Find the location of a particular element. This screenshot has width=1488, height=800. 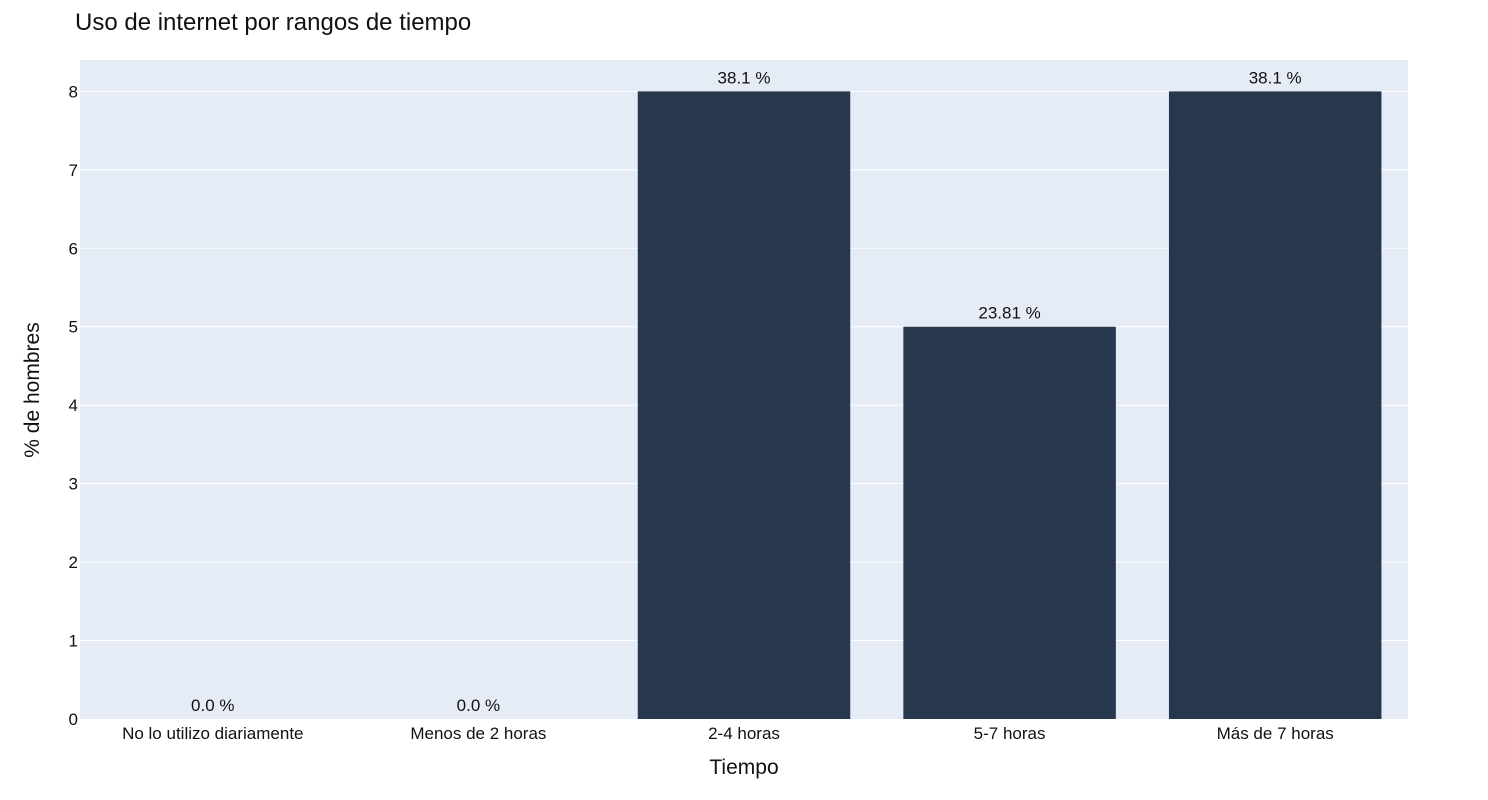

y-tick-label: 3 is located at coordinates (73, 484).